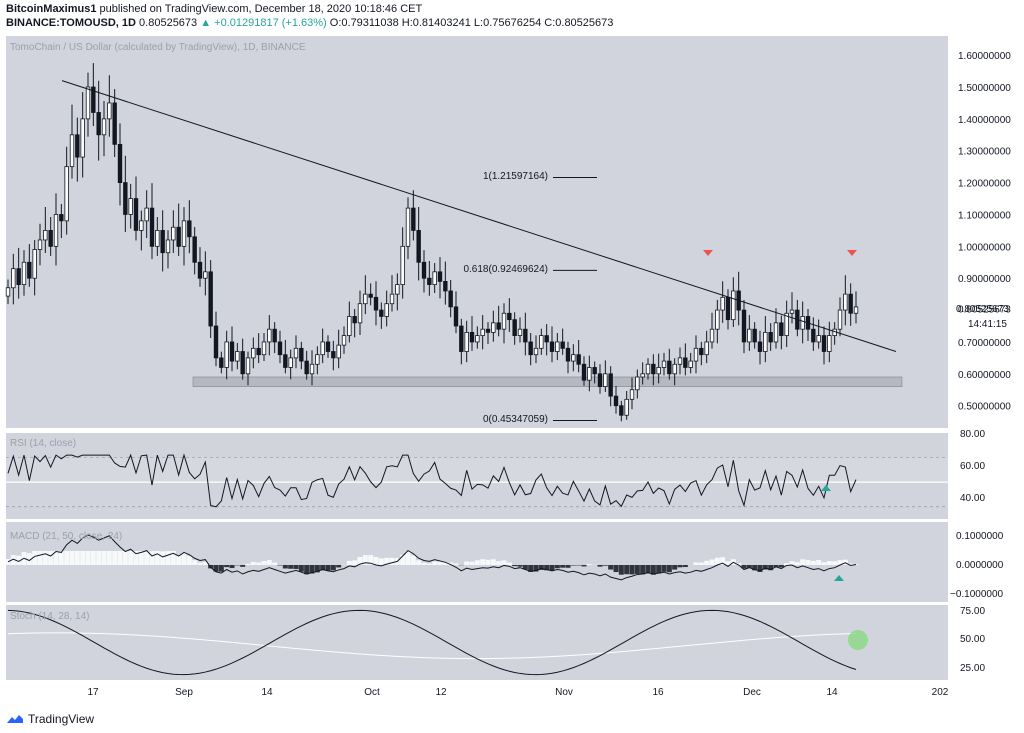 This screenshot has height=733, width=1024. Describe the element at coordinates (15, 719) in the screenshot. I see `tradingview-logo-icon` at that location.